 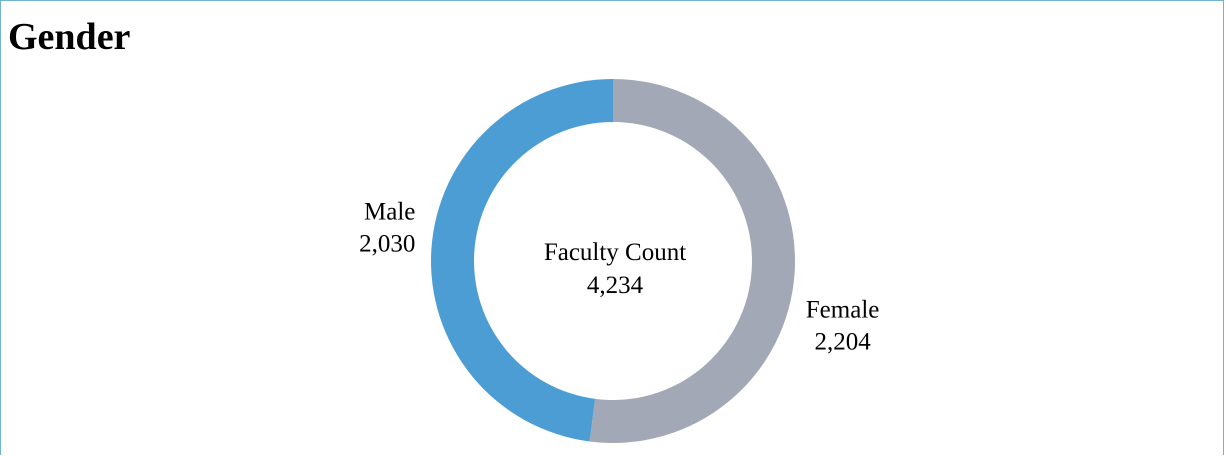 I want to click on slice-labels: Female 2,204 Male 2,030, so click(x=619, y=276).